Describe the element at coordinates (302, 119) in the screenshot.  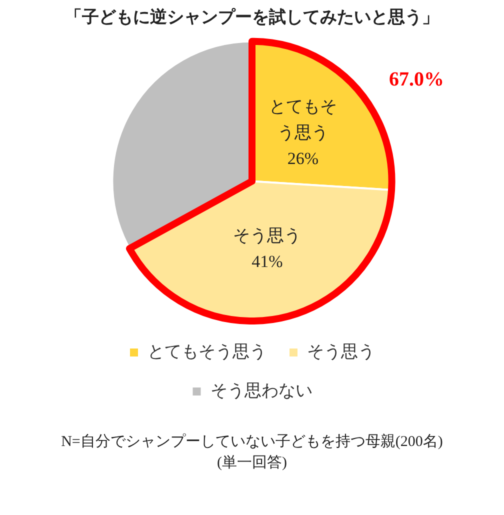
I see `slice-label: とてもそう思う` at that location.